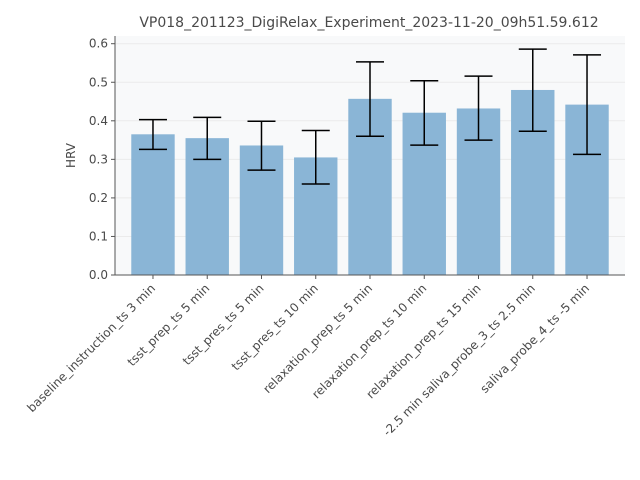 Image resolution: width=640 pixels, height=480 pixels. Describe the element at coordinates (98, 121) in the screenshot. I see `y-tick-label: 0.4` at that location.